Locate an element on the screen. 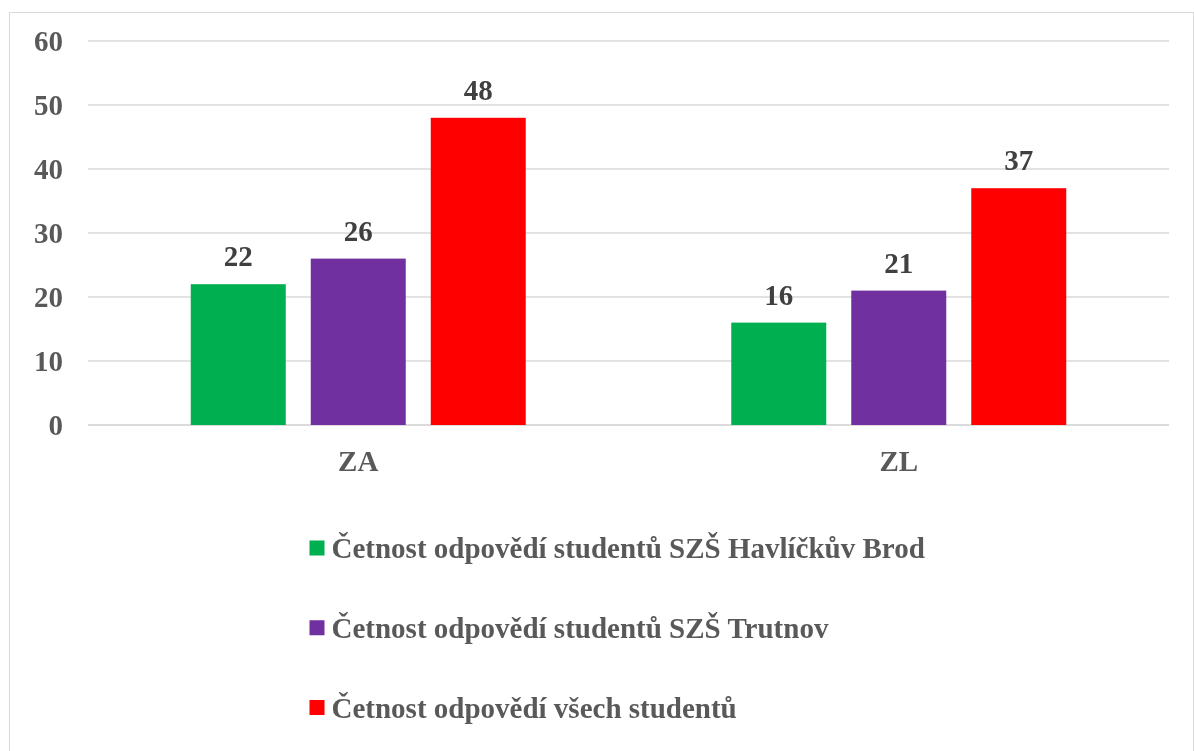  legend-label: Četnost odpovědí studentů SZŠ Trutnov is located at coordinates (580, 627).